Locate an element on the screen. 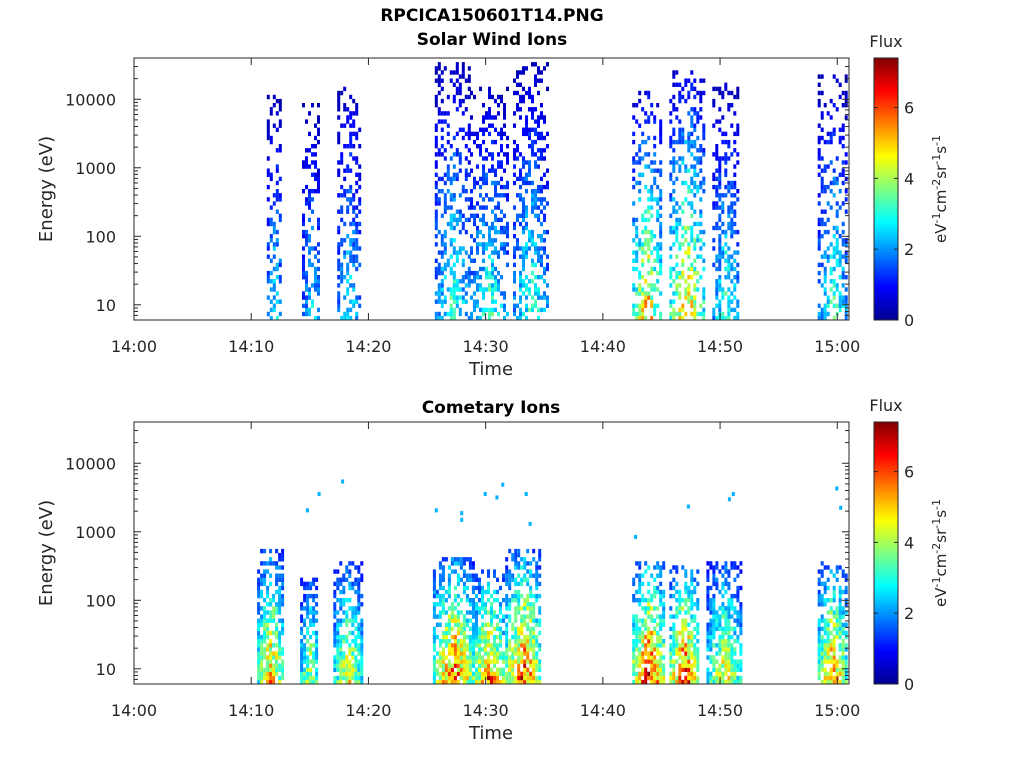  y-tick-label: 100 is located at coordinates (100, 236).